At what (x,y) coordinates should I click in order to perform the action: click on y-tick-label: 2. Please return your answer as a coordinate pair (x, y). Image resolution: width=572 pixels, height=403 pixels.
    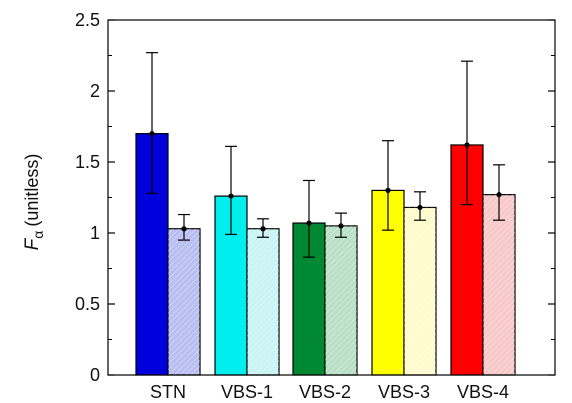
    Looking at the image, I should click on (95, 91).